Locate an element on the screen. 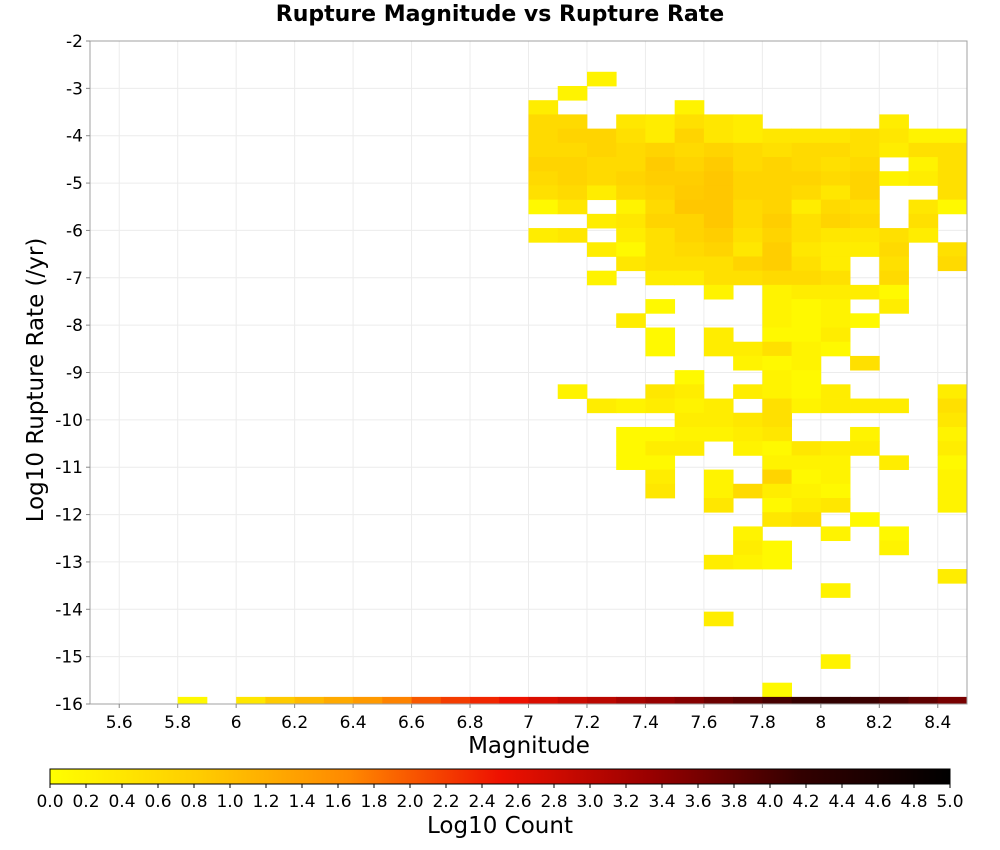 Image resolution: width=1000 pixels, height=850 pixels. colorbar-tick-label: 5.0 is located at coordinates (949, 802).